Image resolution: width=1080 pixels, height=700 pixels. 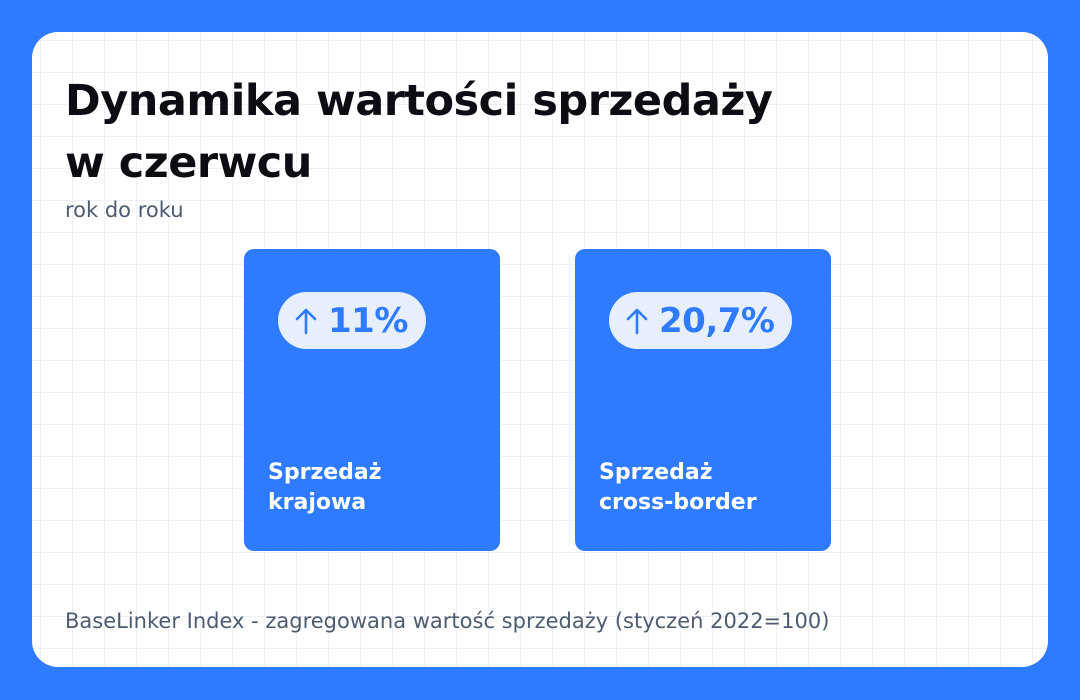 I want to click on change-badge: 20,7%, so click(x=701, y=320).